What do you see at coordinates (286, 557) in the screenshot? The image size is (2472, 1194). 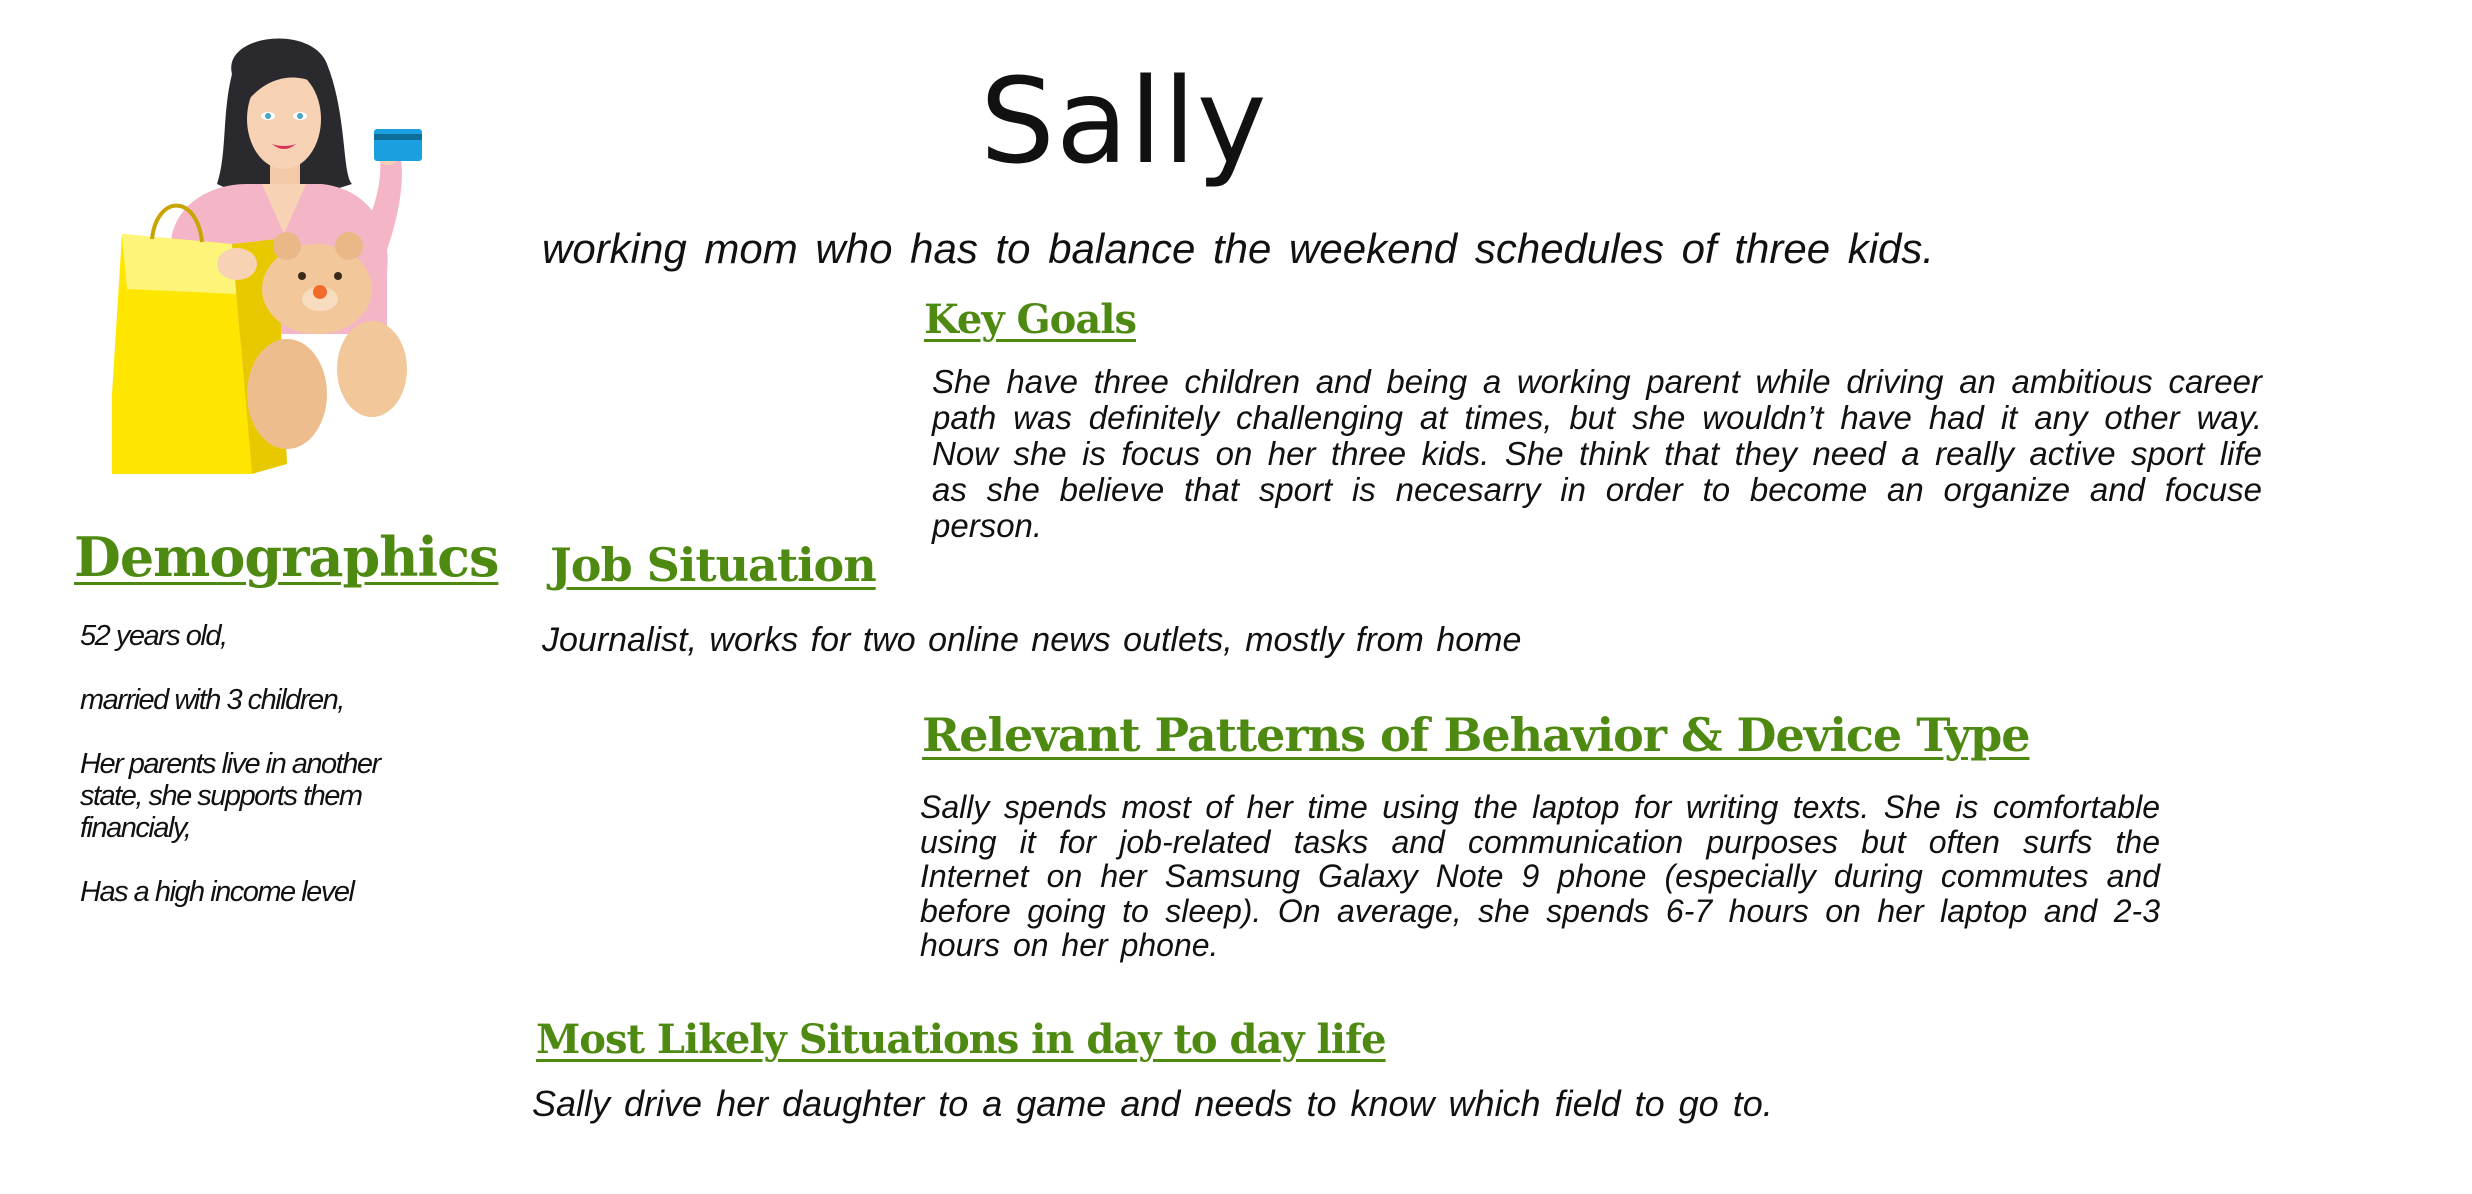 I see `demographics-heading: Demographics` at bounding box center [286, 557].